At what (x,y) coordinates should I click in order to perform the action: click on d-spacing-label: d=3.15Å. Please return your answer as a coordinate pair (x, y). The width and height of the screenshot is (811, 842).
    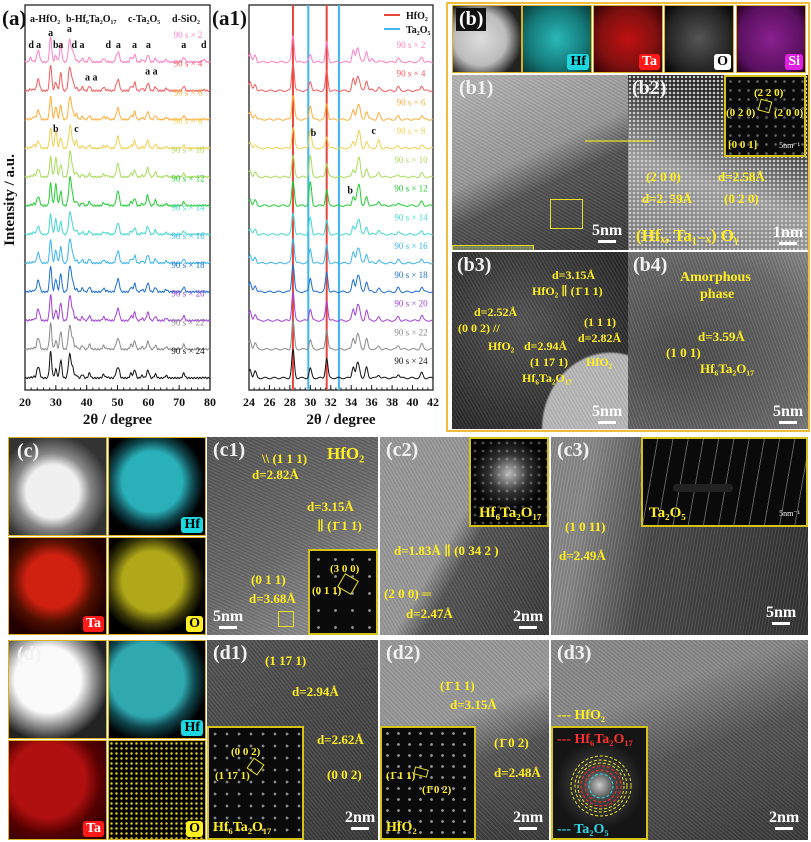
    Looking at the image, I should click on (574, 275).